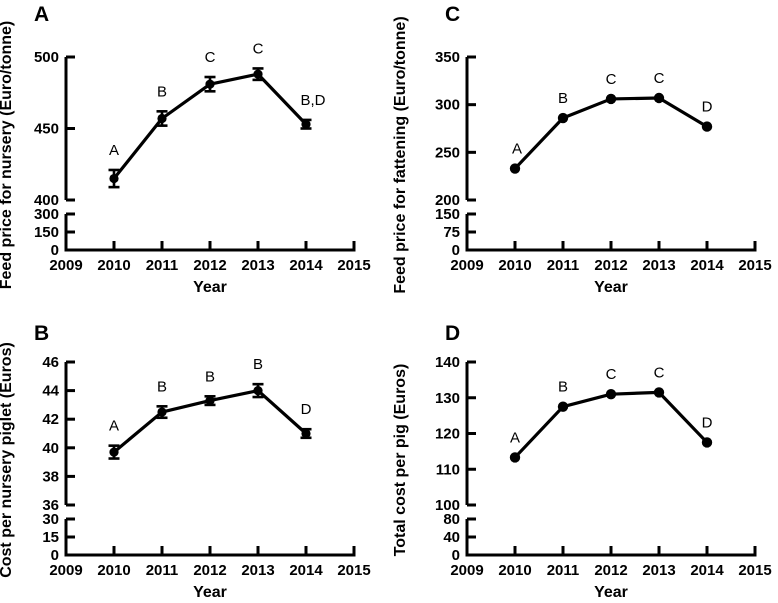  What do you see at coordinates (447, 398) in the screenshot?
I see `y-tick-label: 130` at bounding box center [447, 398].